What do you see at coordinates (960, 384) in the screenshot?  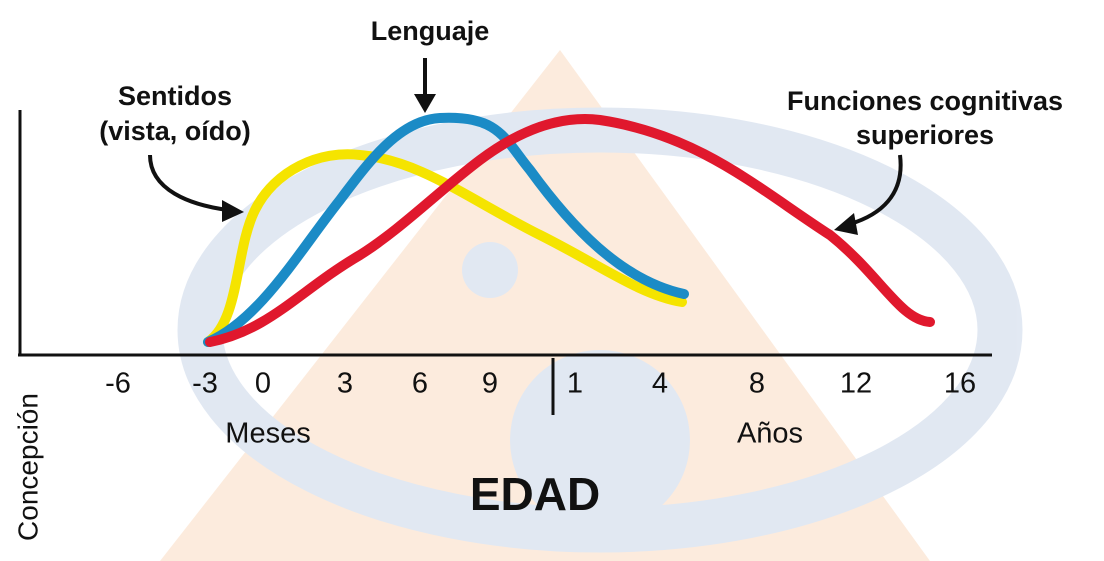 I see `tick-label: 16` at bounding box center [960, 384].